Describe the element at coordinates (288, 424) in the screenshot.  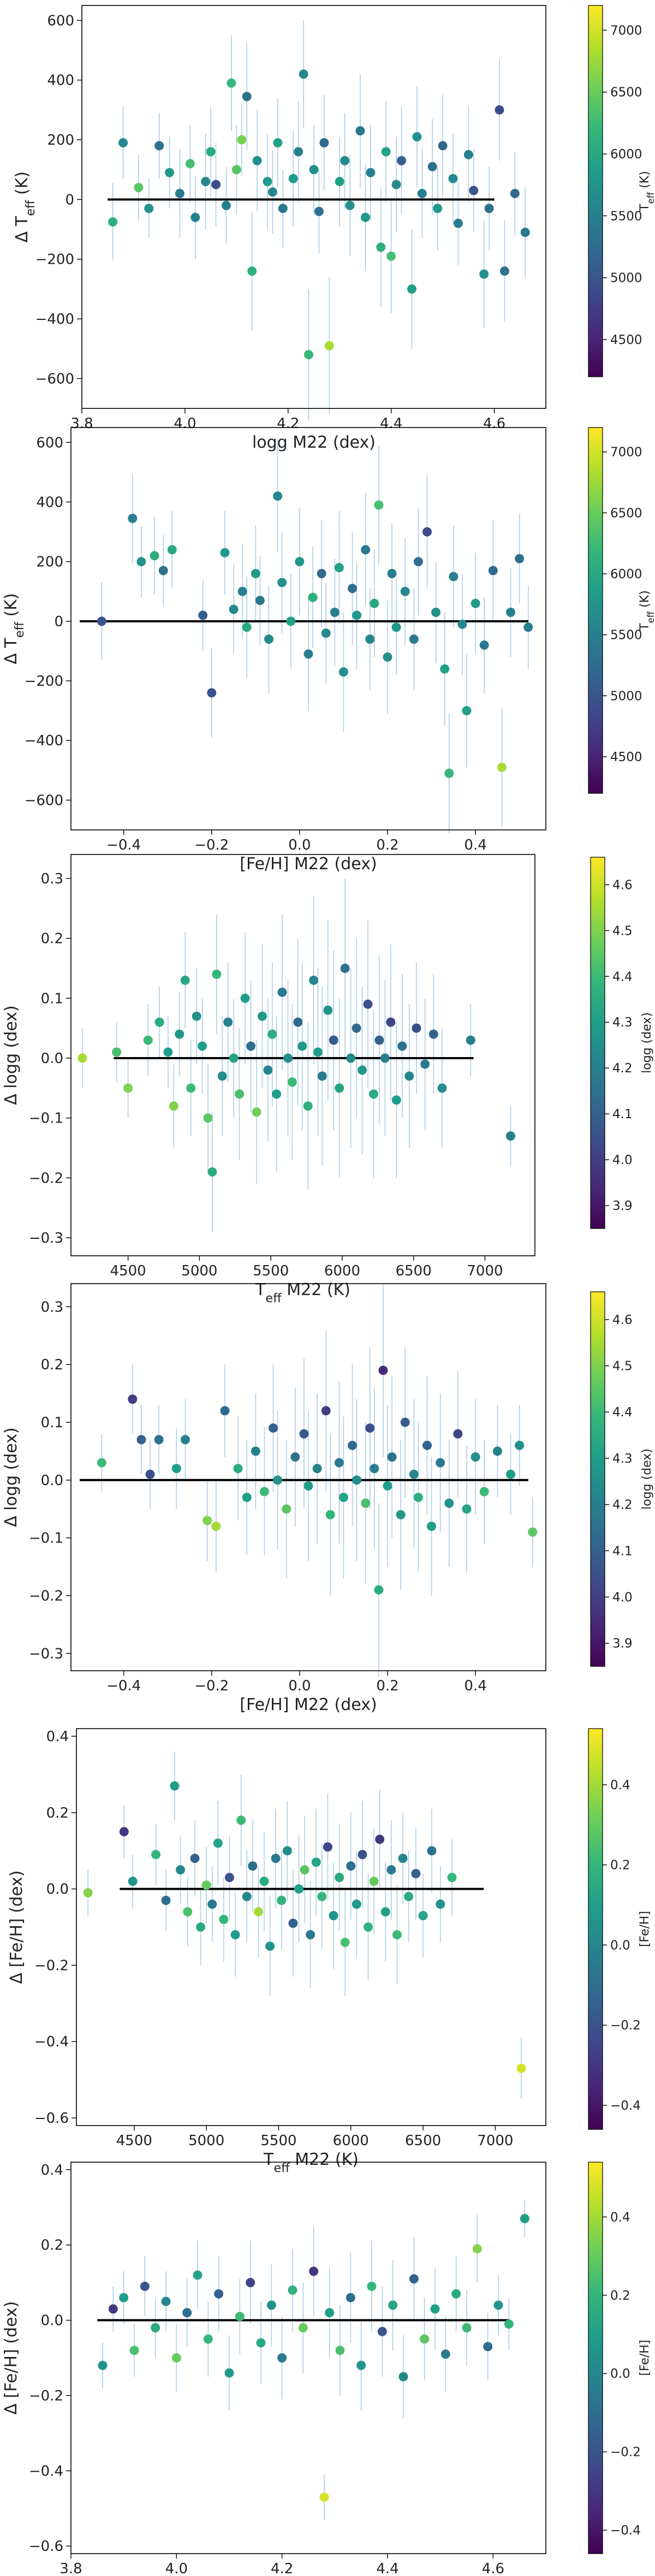
I see `x-tick-label: 4.2` at that location.